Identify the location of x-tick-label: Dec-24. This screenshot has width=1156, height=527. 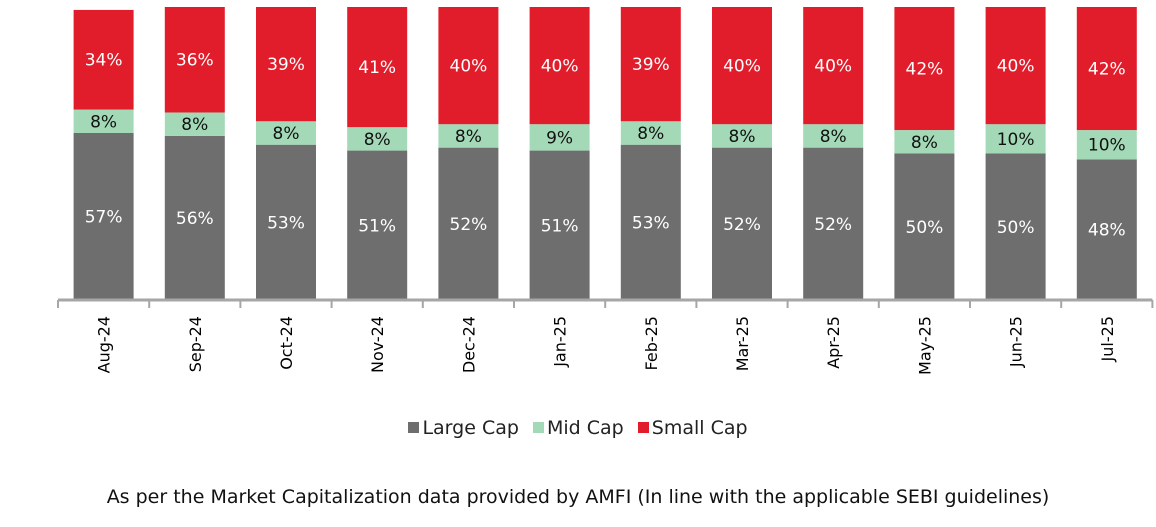
(468, 344).